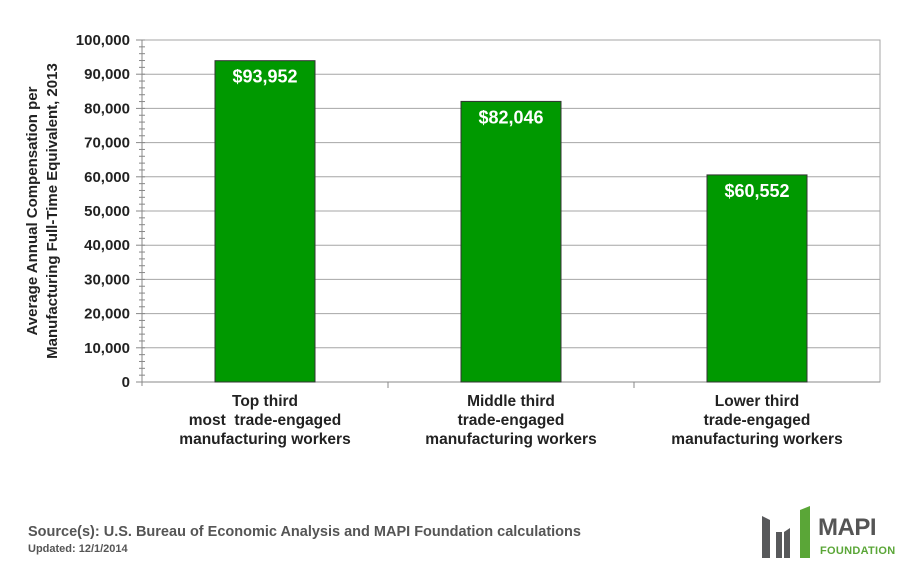 The width and height of the screenshot is (912, 569). What do you see at coordinates (107, 177) in the screenshot?
I see `y-tick-label: 60,000` at bounding box center [107, 177].